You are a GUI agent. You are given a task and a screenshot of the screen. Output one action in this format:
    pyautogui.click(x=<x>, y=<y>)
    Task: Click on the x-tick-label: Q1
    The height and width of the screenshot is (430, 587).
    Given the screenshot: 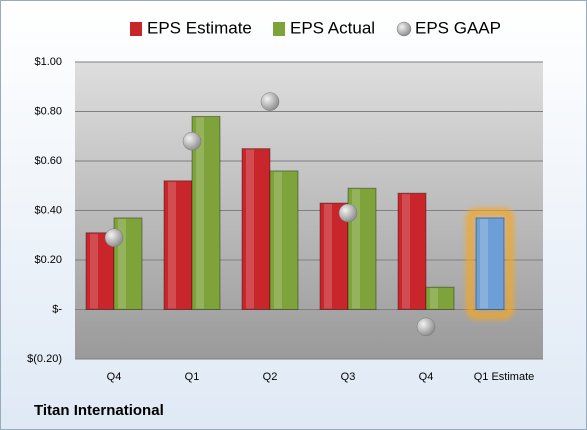 What is the action you would take?
    pyautogui.click(x=192, y=377)
    